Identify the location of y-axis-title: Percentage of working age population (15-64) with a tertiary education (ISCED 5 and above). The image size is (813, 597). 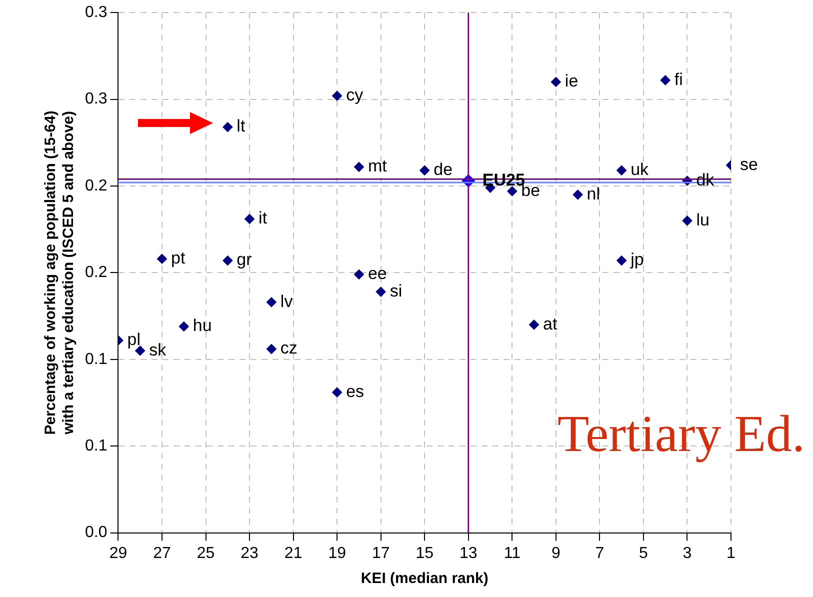
(60, 273).